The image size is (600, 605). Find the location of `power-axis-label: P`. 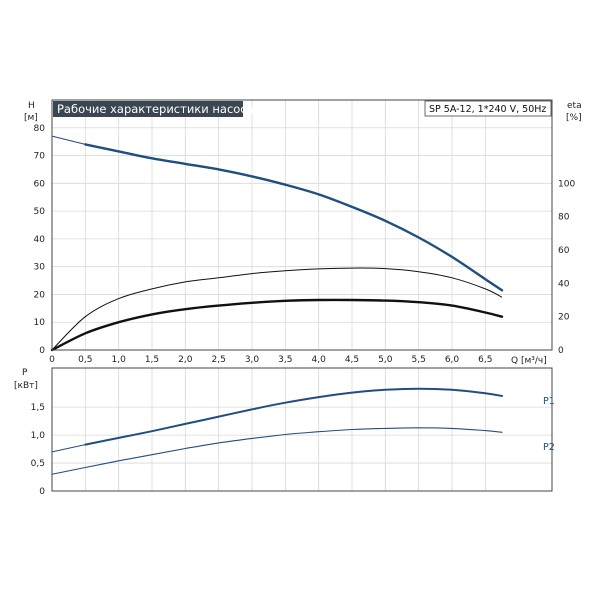

power-axis-label: P is located at coordinates (25, 373).